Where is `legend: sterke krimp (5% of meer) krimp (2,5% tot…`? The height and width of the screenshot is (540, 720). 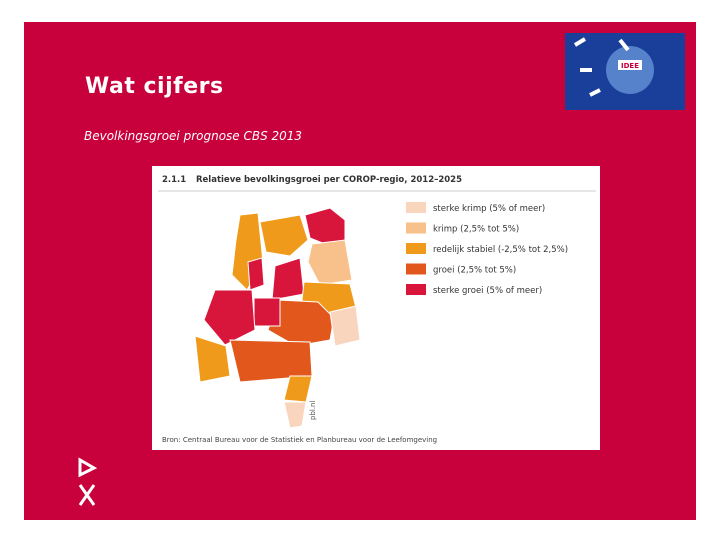
legend: sterke krimp (5% of meer) krimp (2,5% tot… is located at coordinates (487, 249).